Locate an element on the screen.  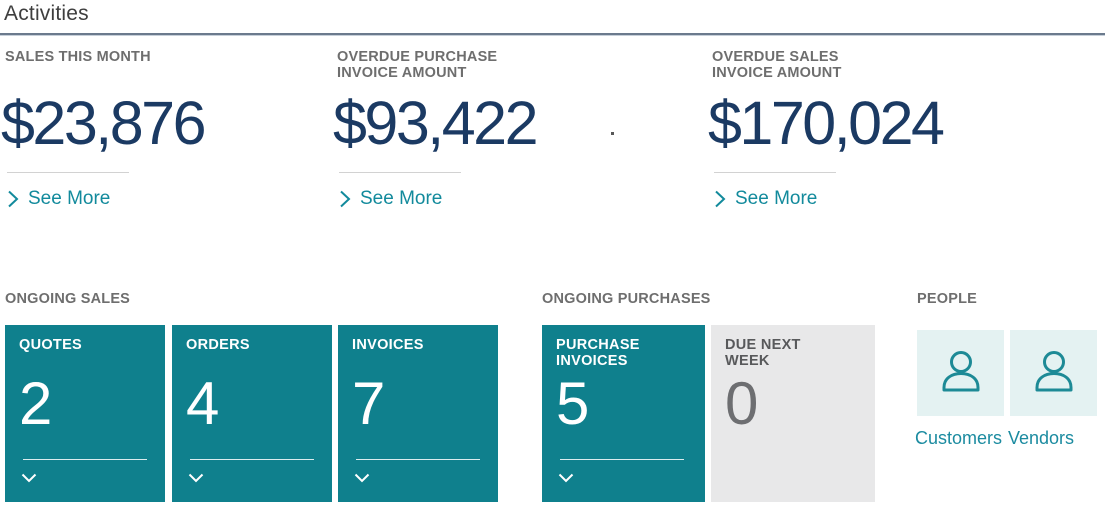
tile-value: 5 is located at coordinates (572, 403).